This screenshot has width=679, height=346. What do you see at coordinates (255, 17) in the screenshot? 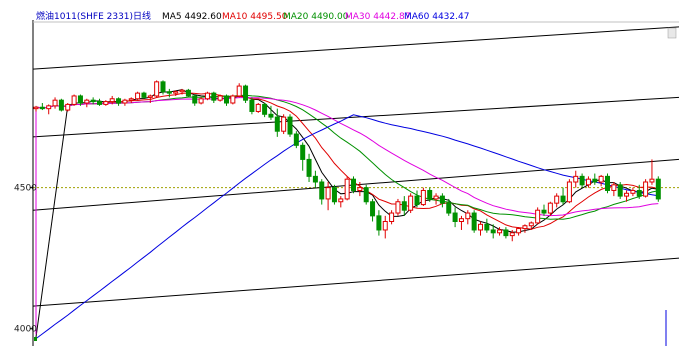
I see `ma-label-1: MA10 4495.50` at bounding box center [255, 17].